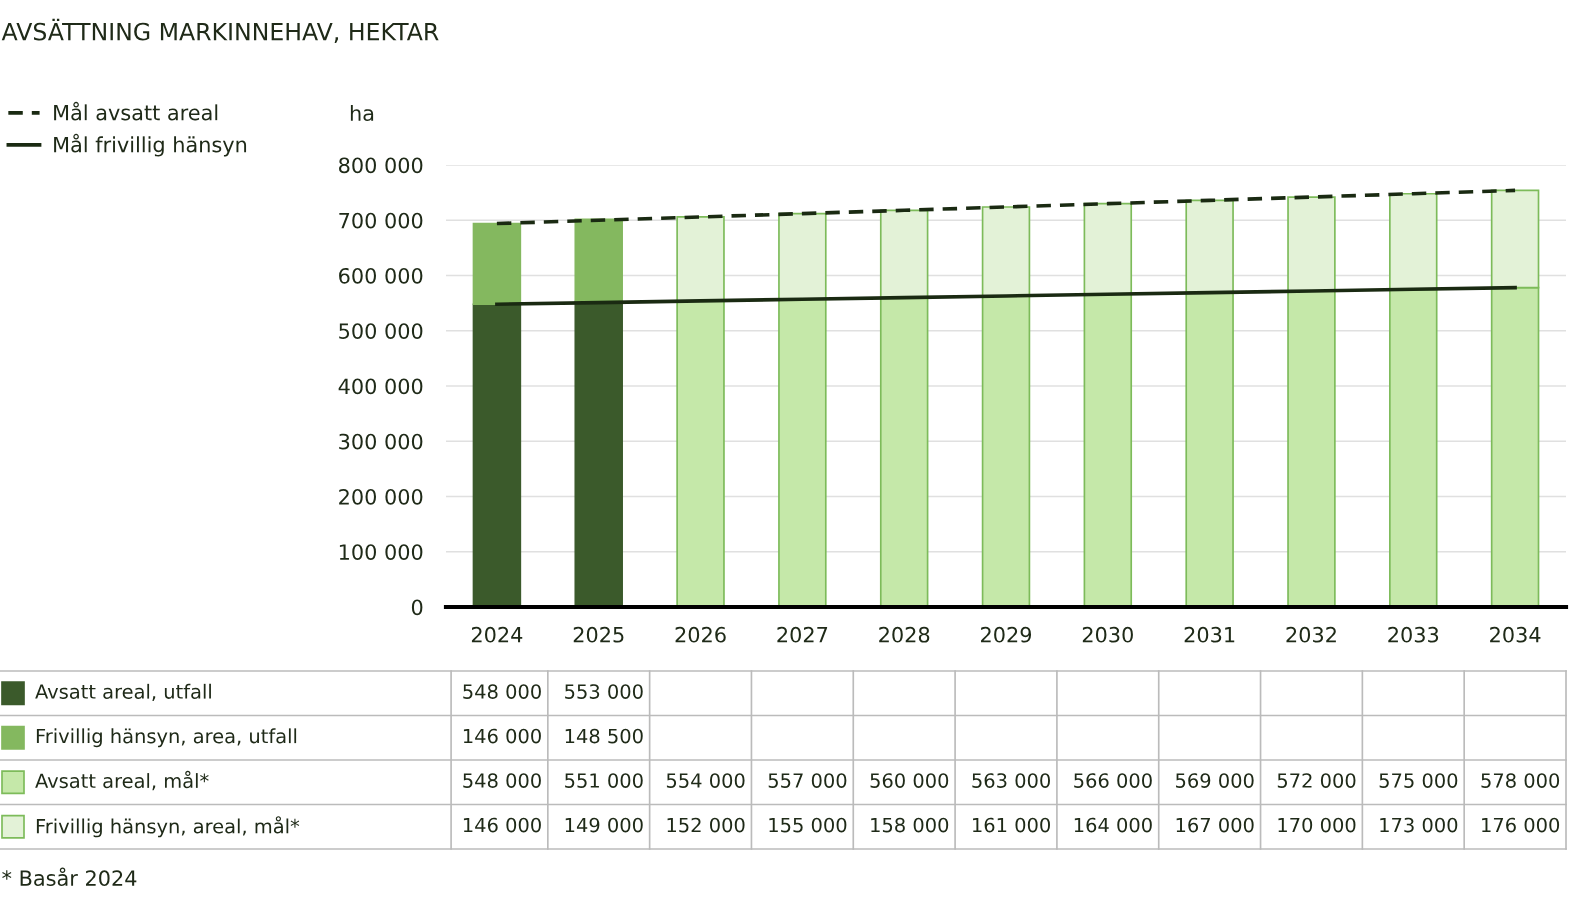 This screenshot has width=1571, height=901. What do you see at coordinates (1215, 825) in the screenshot?
I see `data-label: 167 000` at bounding box center [1215, 825].